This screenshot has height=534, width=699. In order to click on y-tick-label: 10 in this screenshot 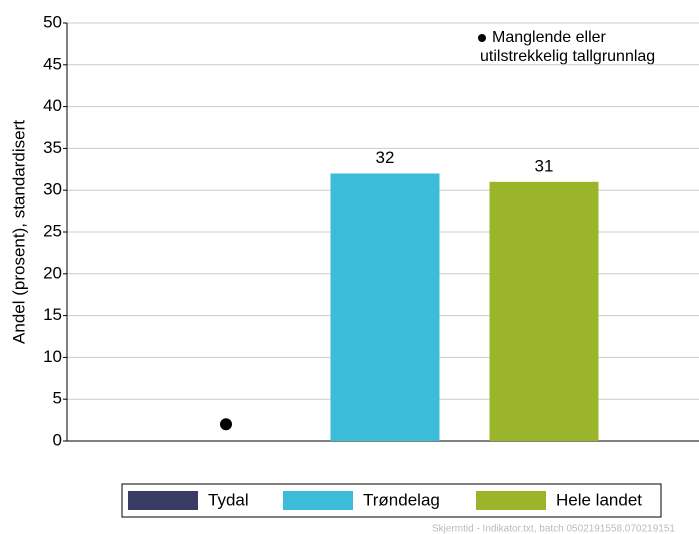, I will do `click(52, 356)`.